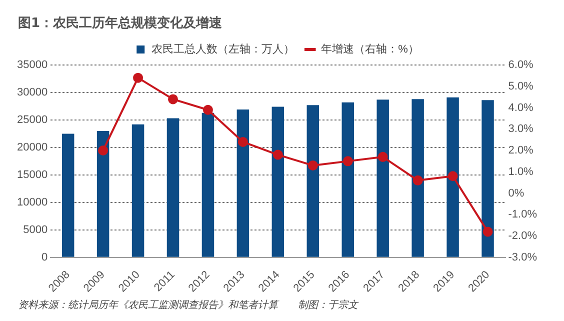 The height and width of the screenshot is (321, 564). I want to click on y2-tick-label: -2.0%, so click(523, 236).